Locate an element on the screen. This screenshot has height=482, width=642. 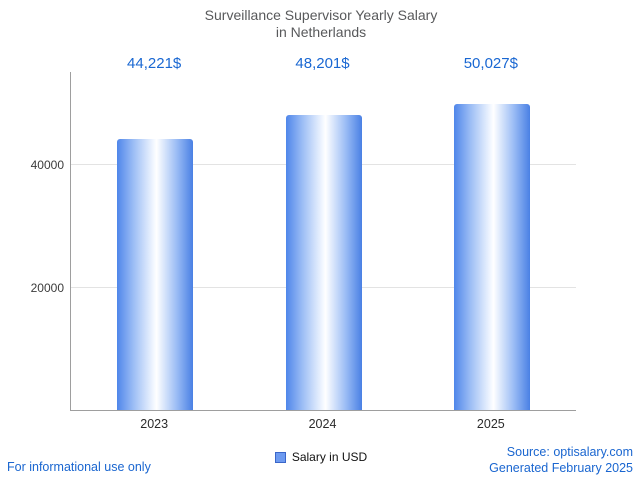
bar-value-2024: 48,201$ is located at coordinates (322, 63).